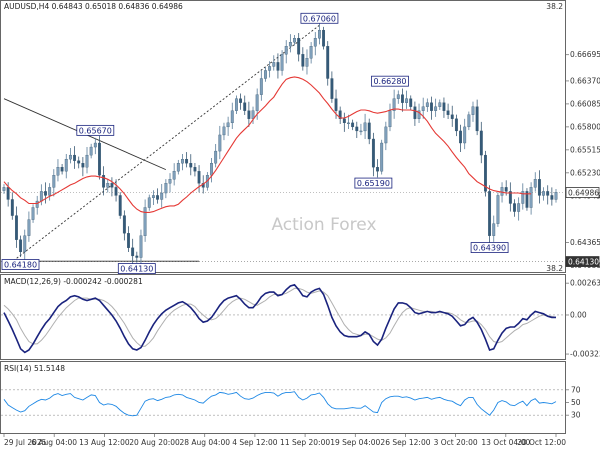  I want to click on fib-level-label: 0.64130, so click(583, 262).